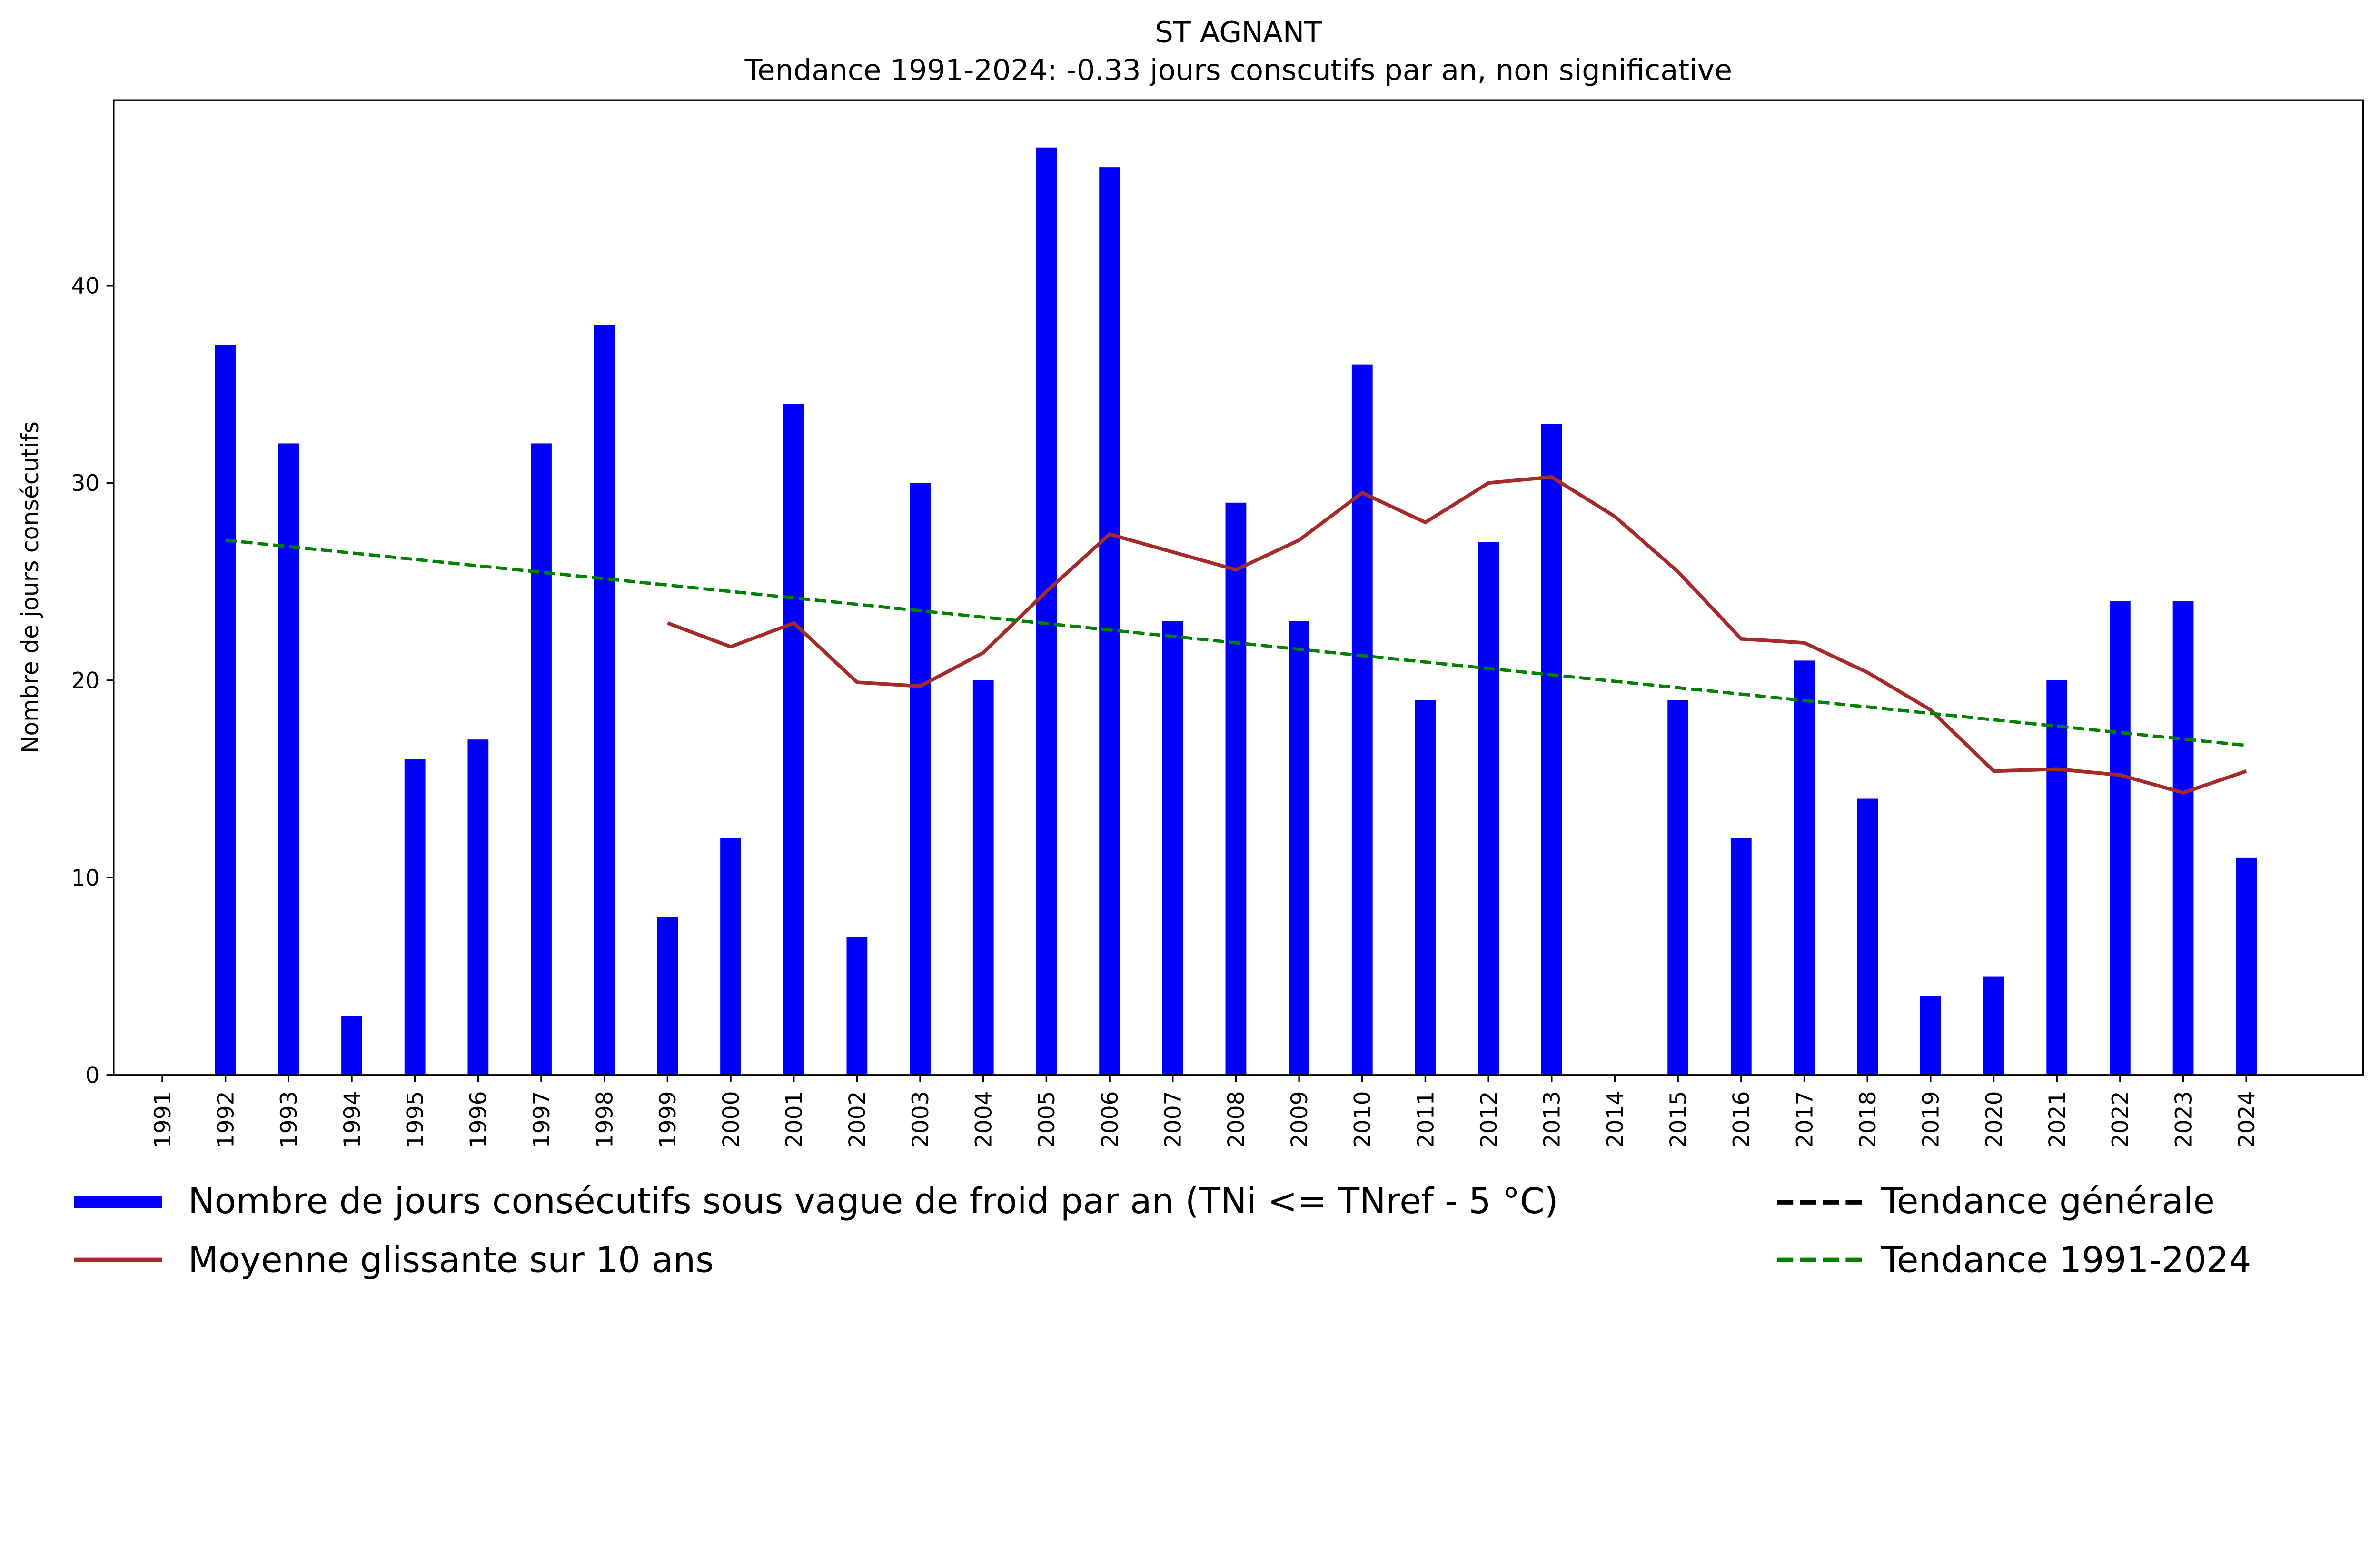 The width and height of the screenshot is (2380, 1565). Describe the element at coordinates (542, 1119) in the screenshot. I see `x-tick-label-1997: 1997` at that location.